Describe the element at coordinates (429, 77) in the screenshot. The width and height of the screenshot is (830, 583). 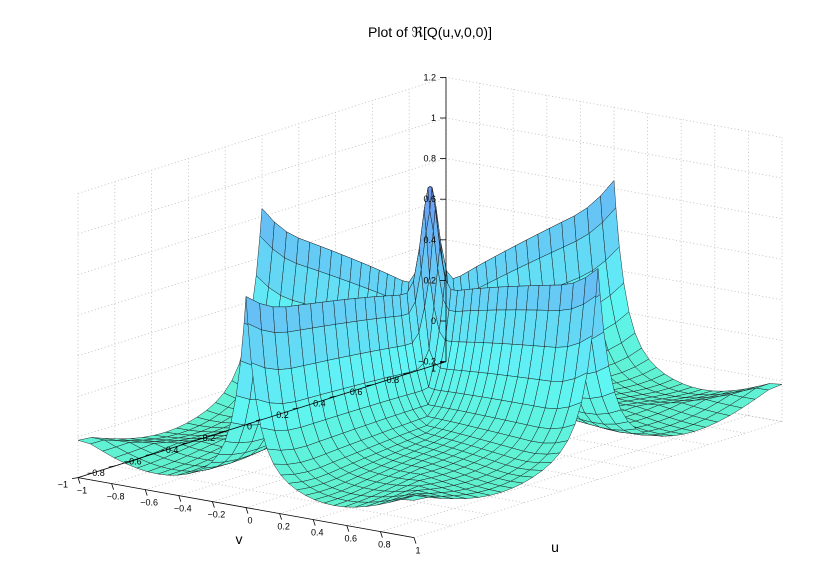
I see `z-tick-label: 1.2` at that location.